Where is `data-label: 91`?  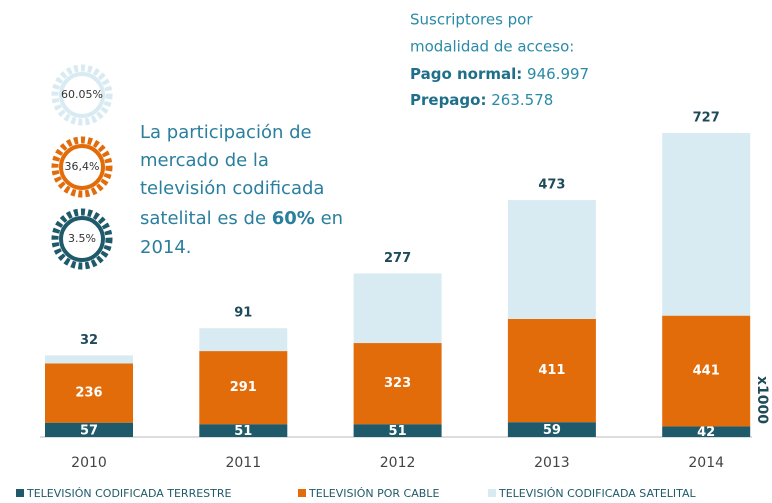 data-label: 91 is located at coordinates (243, 313).